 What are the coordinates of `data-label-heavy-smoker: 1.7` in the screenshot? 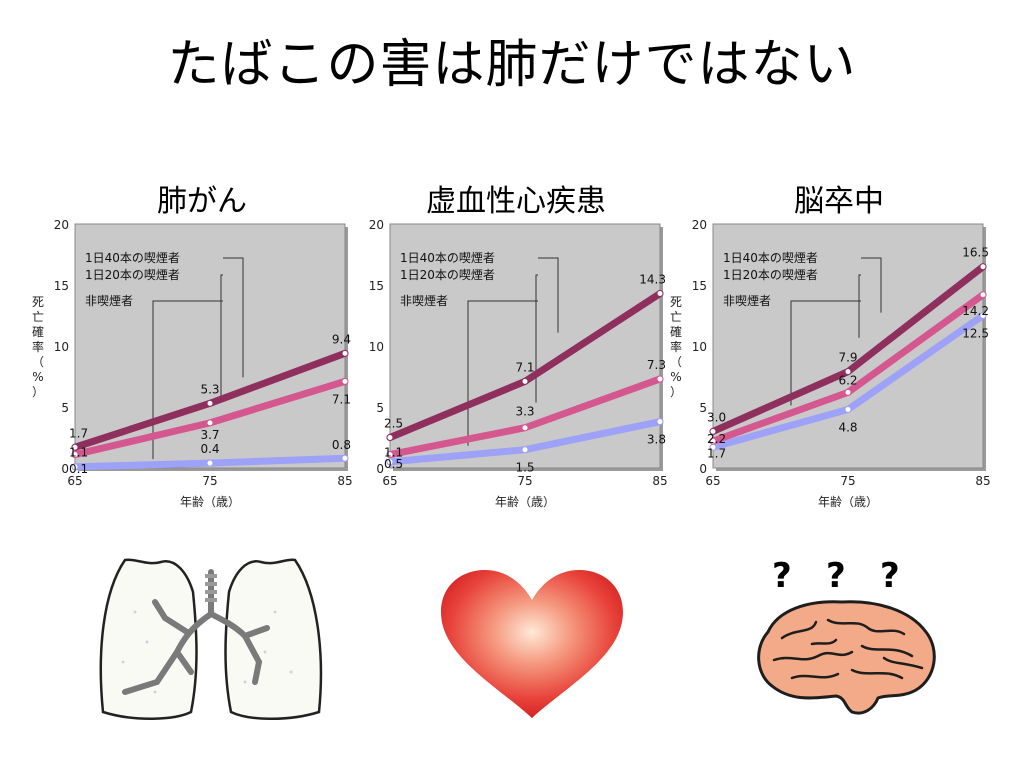 It's located at (78, 433).